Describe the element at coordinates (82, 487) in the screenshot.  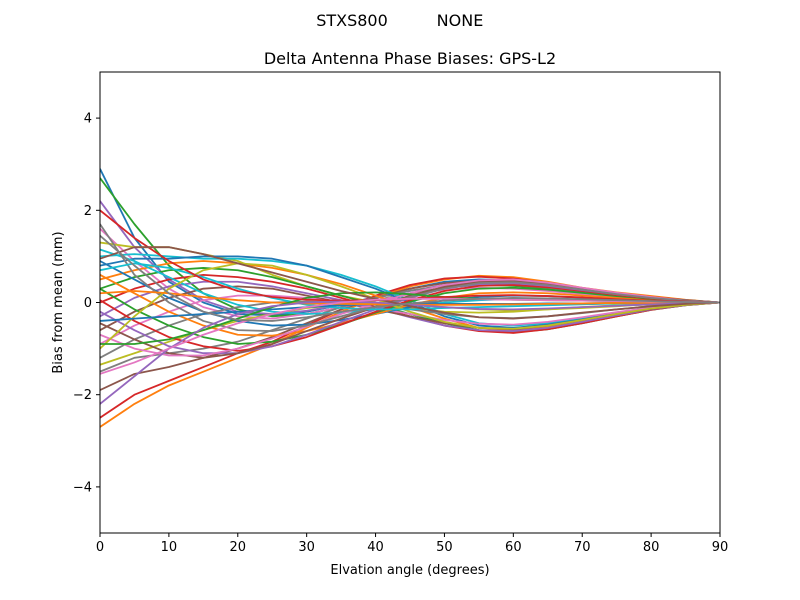
I see `y-tick-label: −4` at that location.